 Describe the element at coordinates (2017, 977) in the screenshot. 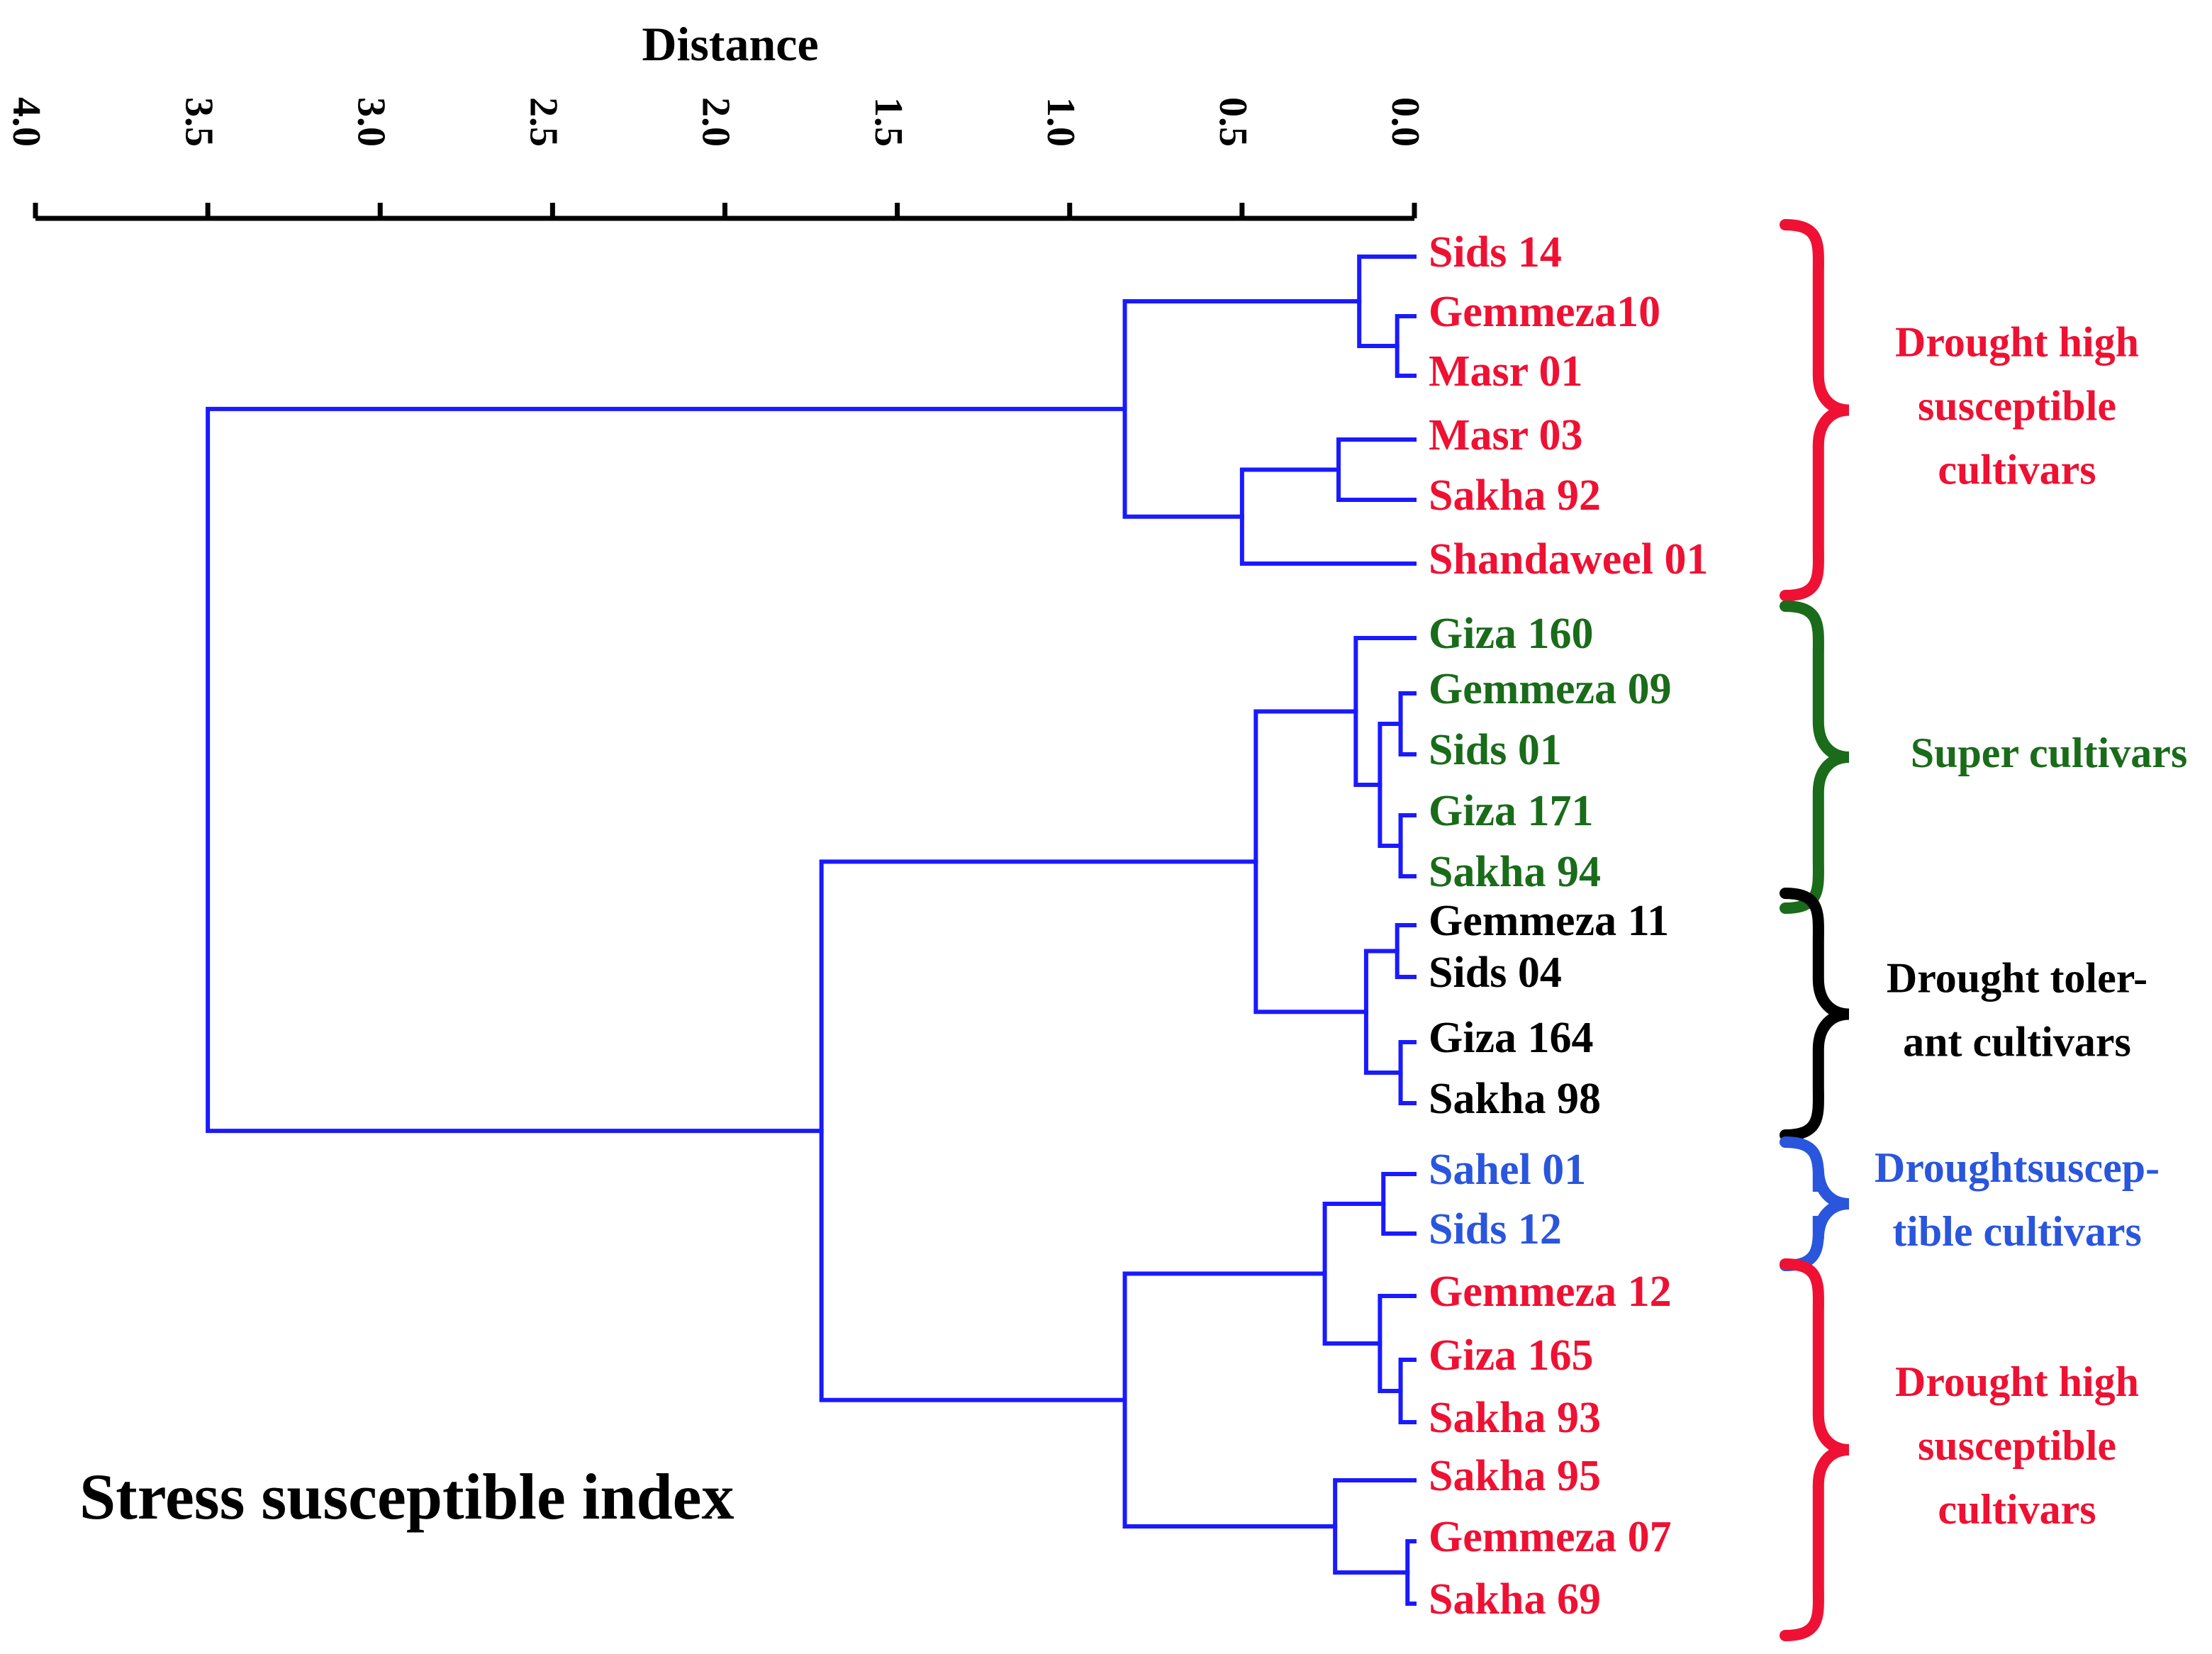

I see `group-label-line: Drought toler-` at that location.